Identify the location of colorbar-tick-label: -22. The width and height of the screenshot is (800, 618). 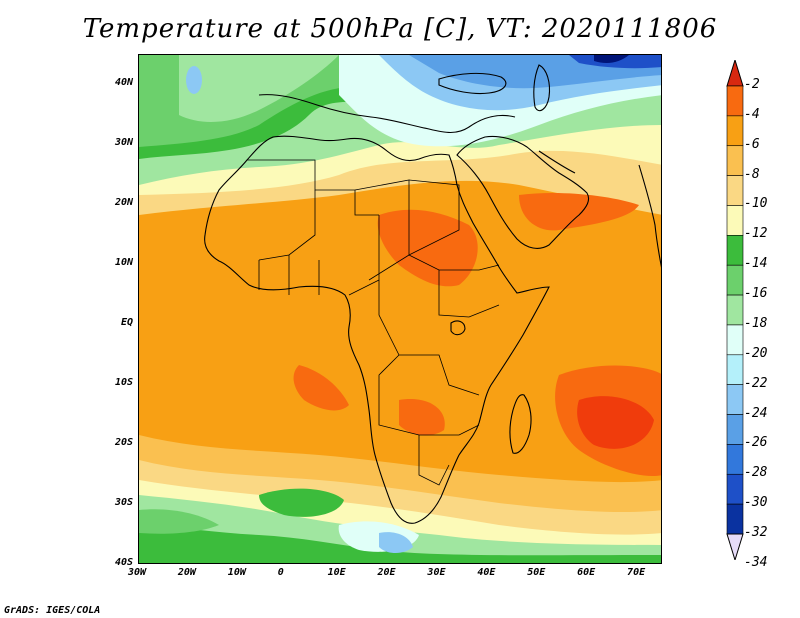
(756, 383).